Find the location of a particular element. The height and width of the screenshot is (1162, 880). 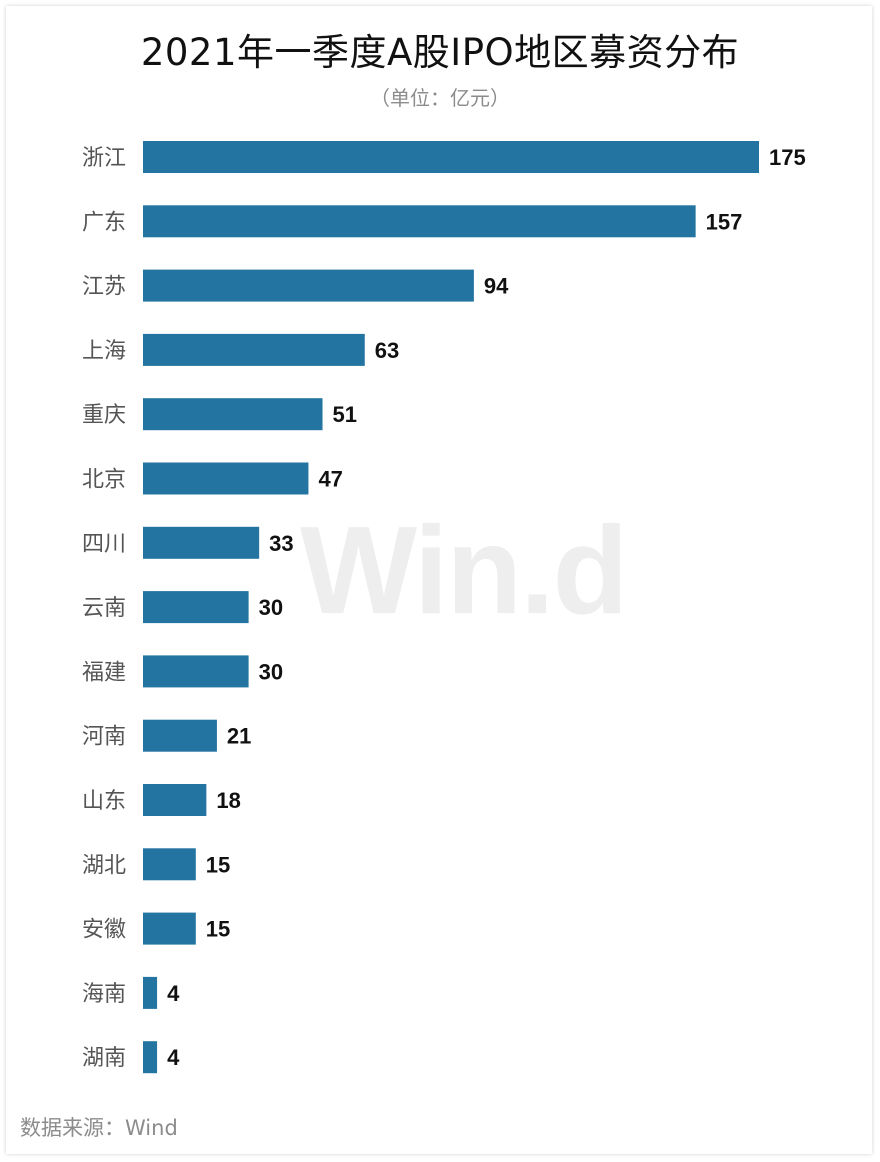

category-label: 海南 is located at coordinates (104, 994).